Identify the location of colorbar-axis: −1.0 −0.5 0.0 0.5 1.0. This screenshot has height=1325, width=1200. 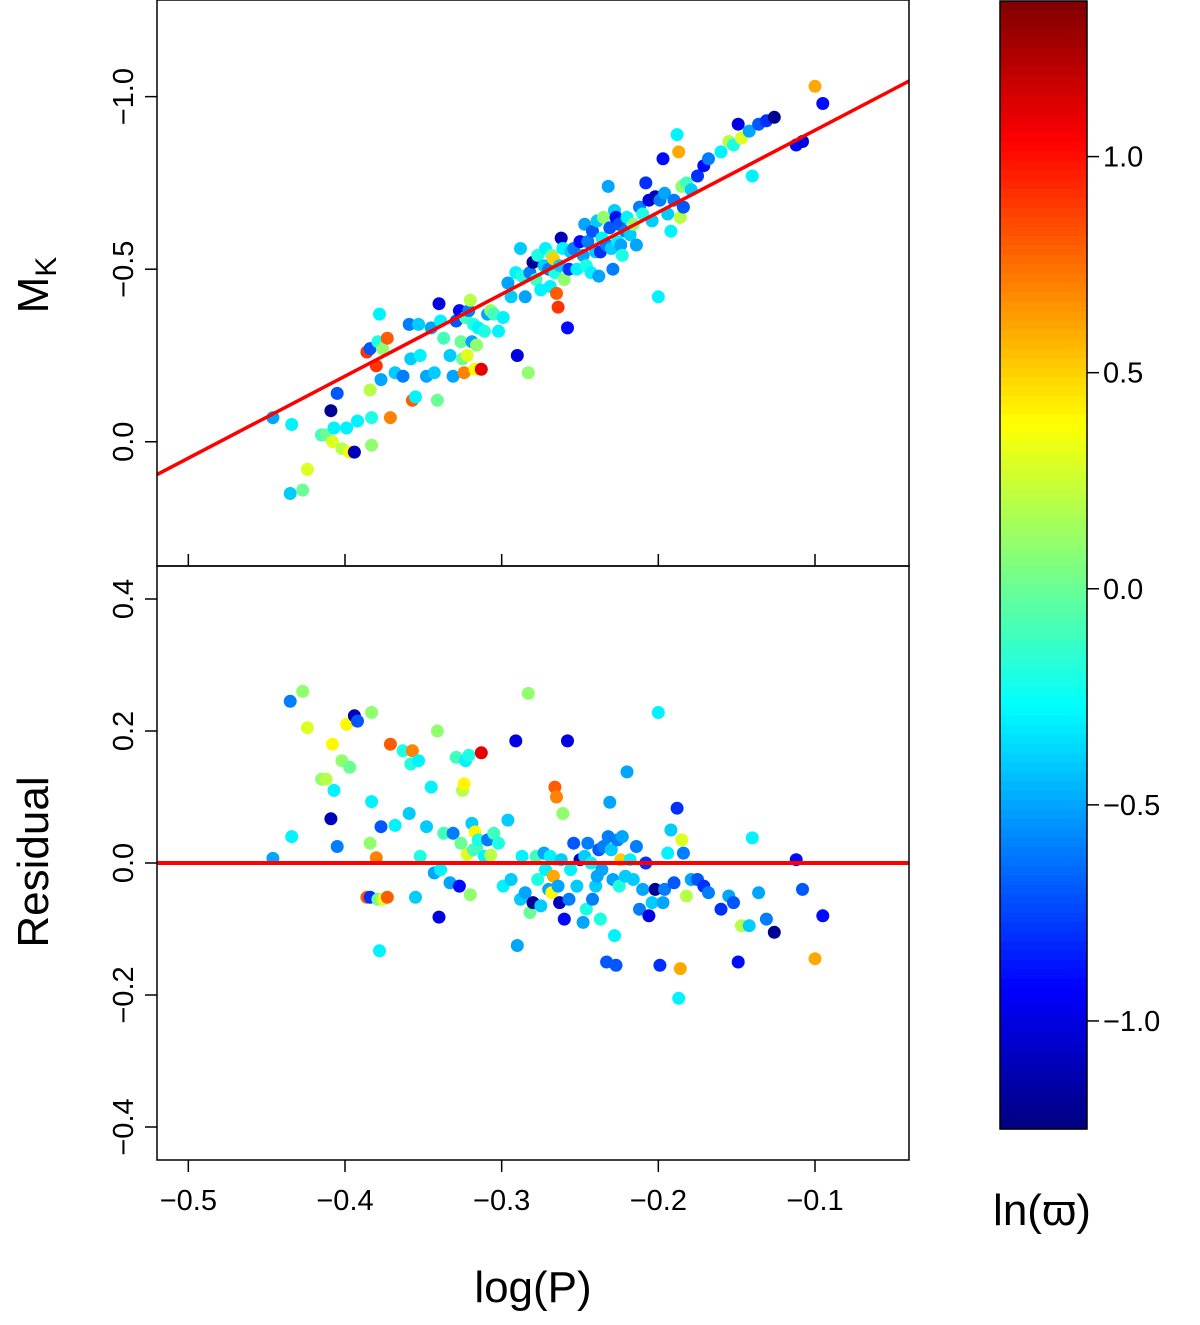
(1123, 590).